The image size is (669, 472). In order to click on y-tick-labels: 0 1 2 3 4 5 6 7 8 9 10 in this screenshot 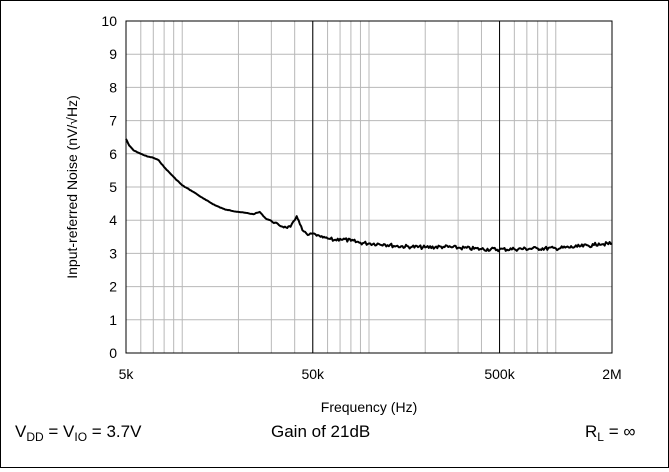, I will do `click(109, 187)`.